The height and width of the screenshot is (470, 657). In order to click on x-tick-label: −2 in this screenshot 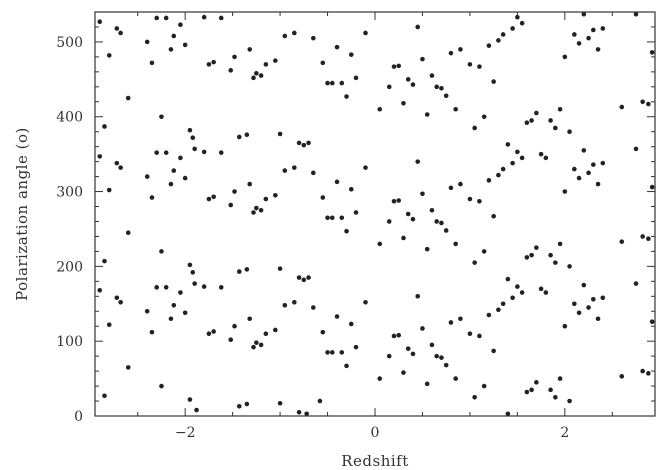, I will do `click(185, 433)`.